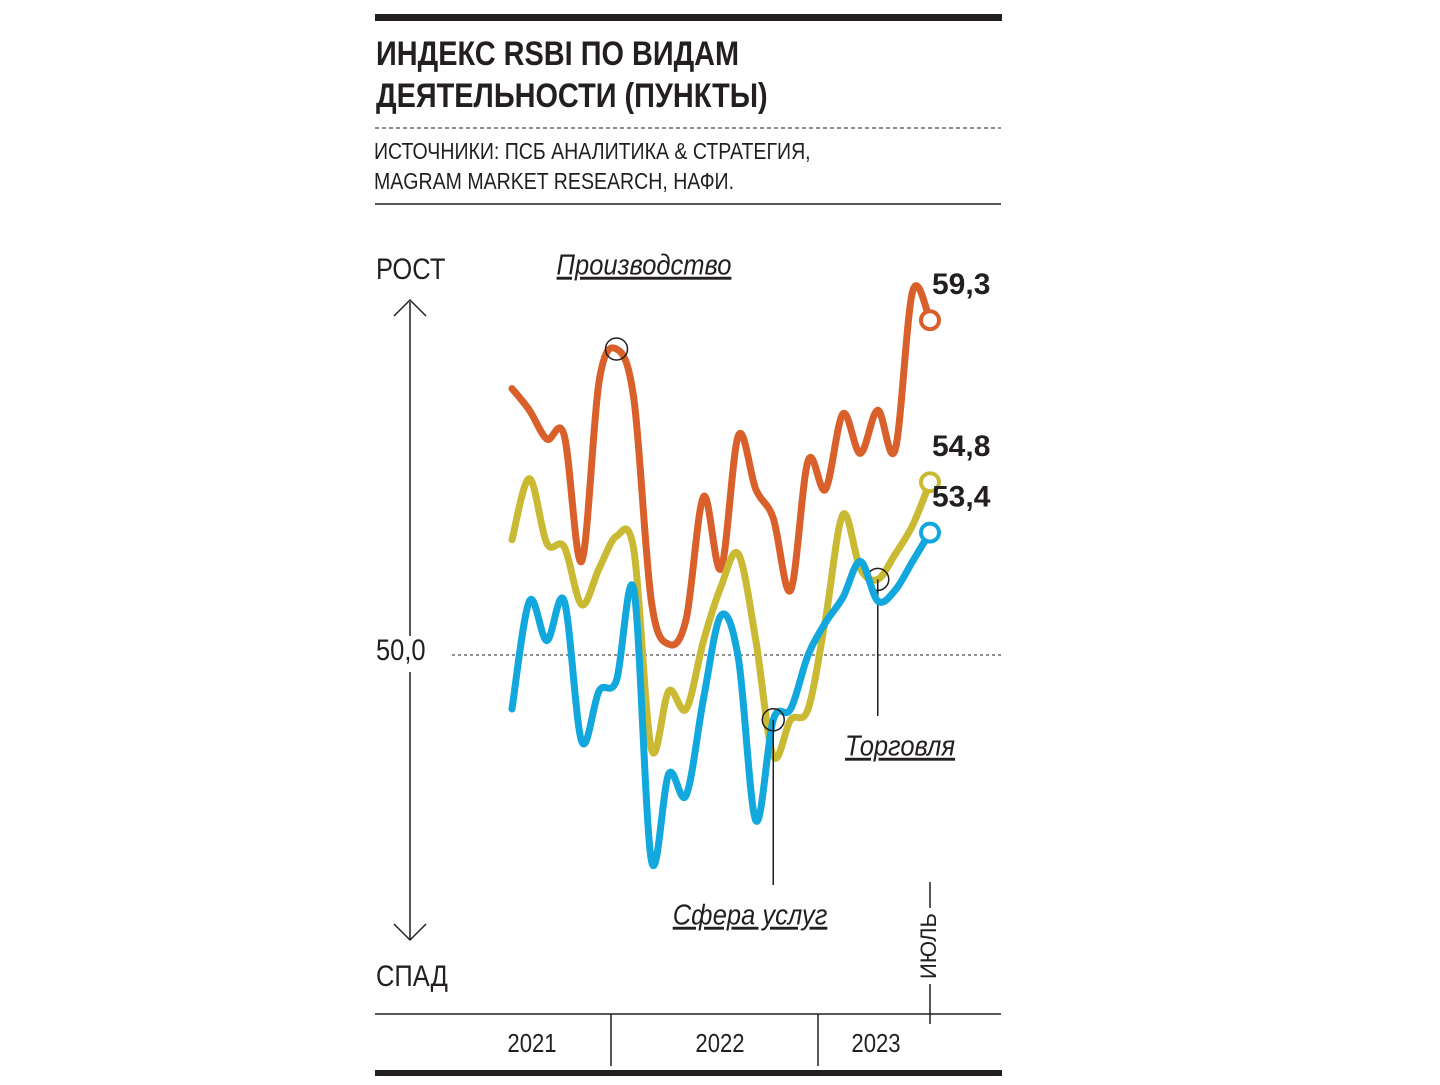  What do you see at coordinates (412, 975) in the screenshot?
I see `axis-label-bottom: СПАД` at bounding box center [412, 975].